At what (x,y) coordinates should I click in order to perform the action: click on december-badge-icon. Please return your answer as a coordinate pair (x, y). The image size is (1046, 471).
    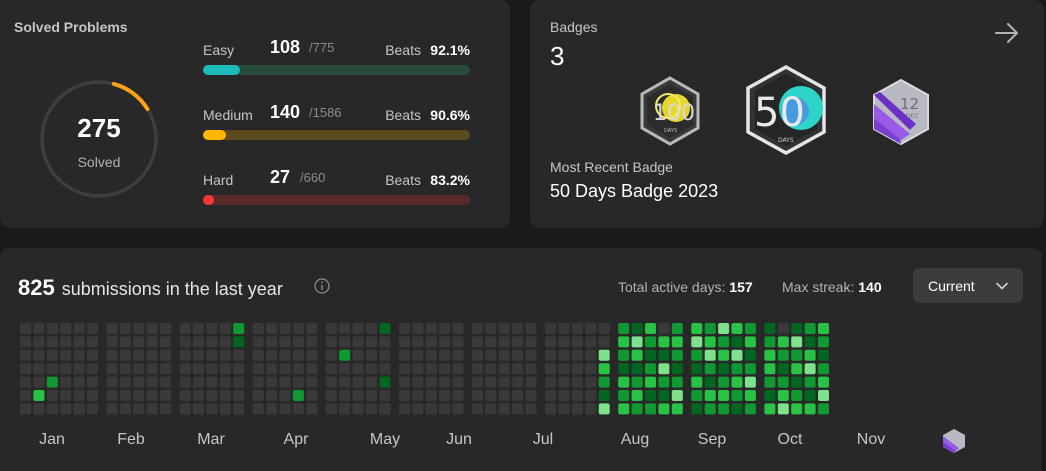
    Looking at the image, I should click on (954, 441).